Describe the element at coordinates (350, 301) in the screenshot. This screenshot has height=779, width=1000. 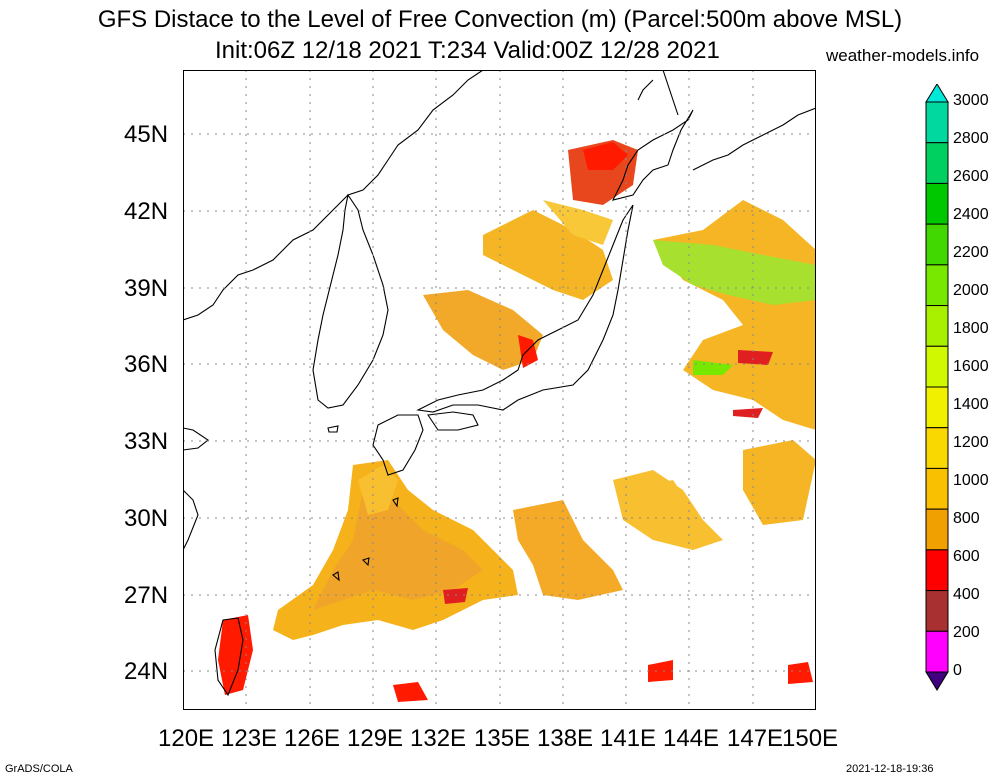
I see `coast-korea` at that location.